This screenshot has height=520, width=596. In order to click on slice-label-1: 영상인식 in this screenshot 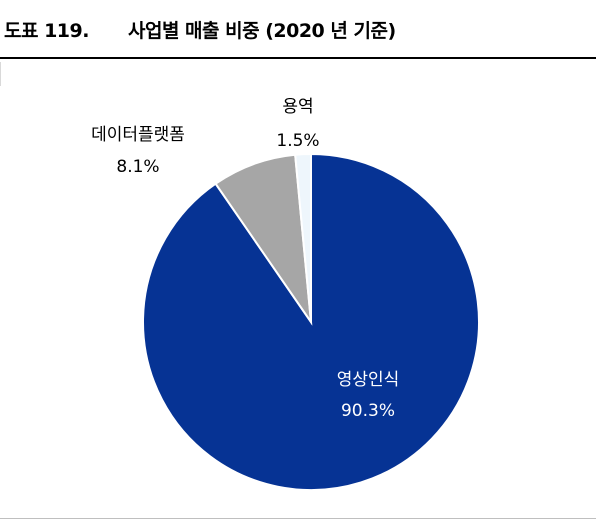, I will do `click(368, 380)`.